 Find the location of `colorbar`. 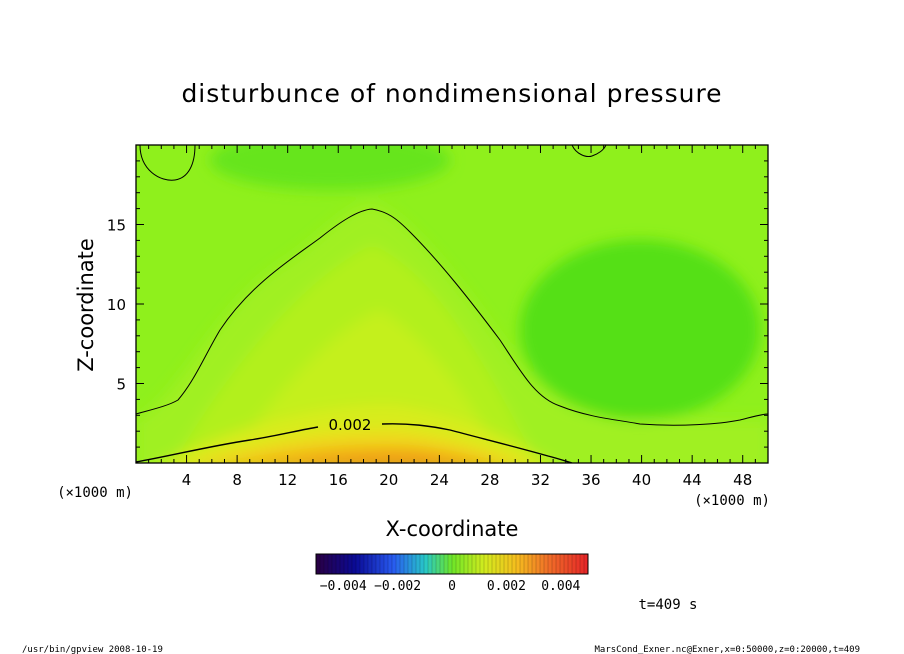

colorbar is located at coordinates (452, 564).